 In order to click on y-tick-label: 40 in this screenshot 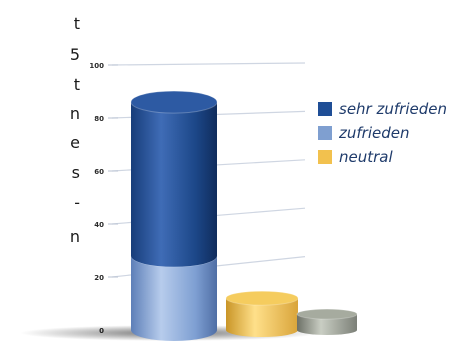, I will do `click(99, 225)`.